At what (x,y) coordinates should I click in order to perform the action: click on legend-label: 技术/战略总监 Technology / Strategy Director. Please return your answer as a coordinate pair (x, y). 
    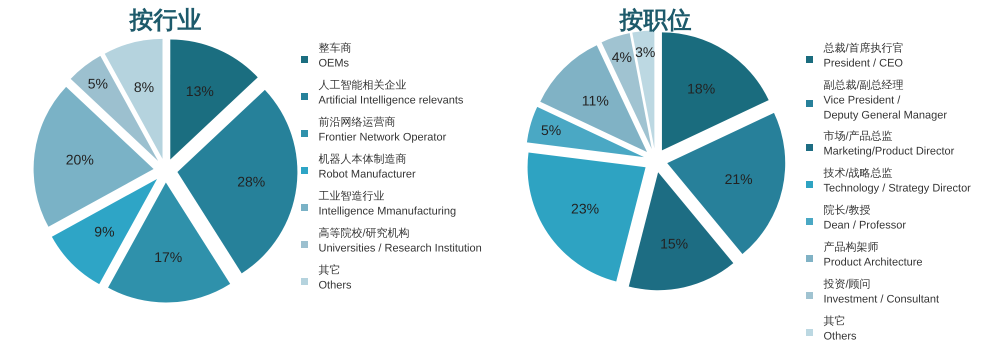
    Looking at the image, I should click on (897, 180).